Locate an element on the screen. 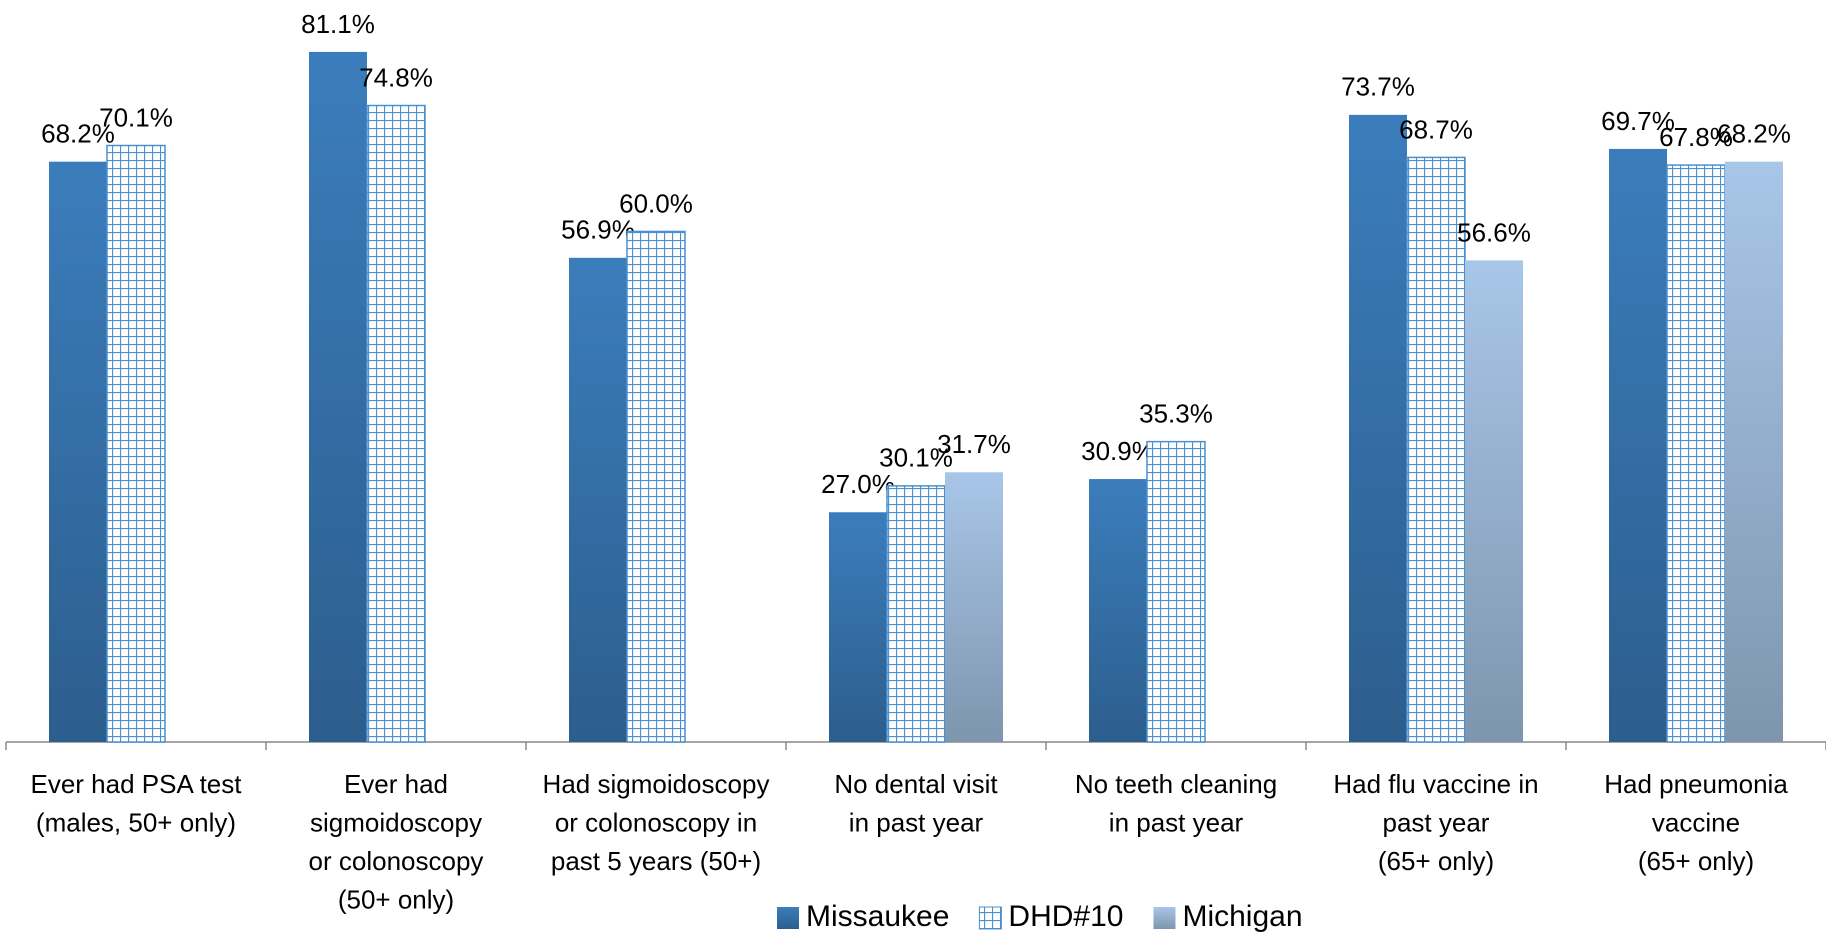  data-label: 68.7% is located at coordinates (1436, 129).